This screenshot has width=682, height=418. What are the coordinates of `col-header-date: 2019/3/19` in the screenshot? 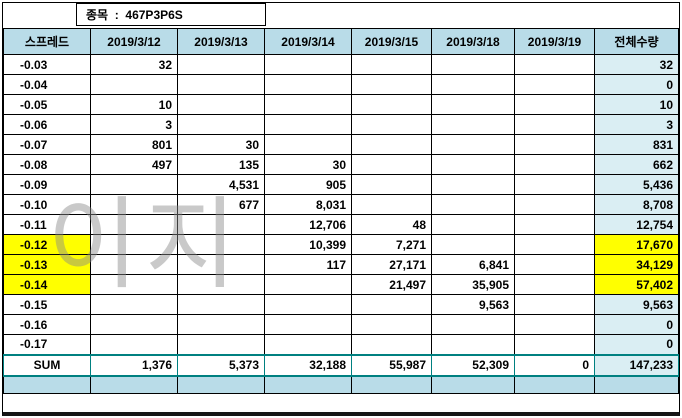 It's located at (554, 41).